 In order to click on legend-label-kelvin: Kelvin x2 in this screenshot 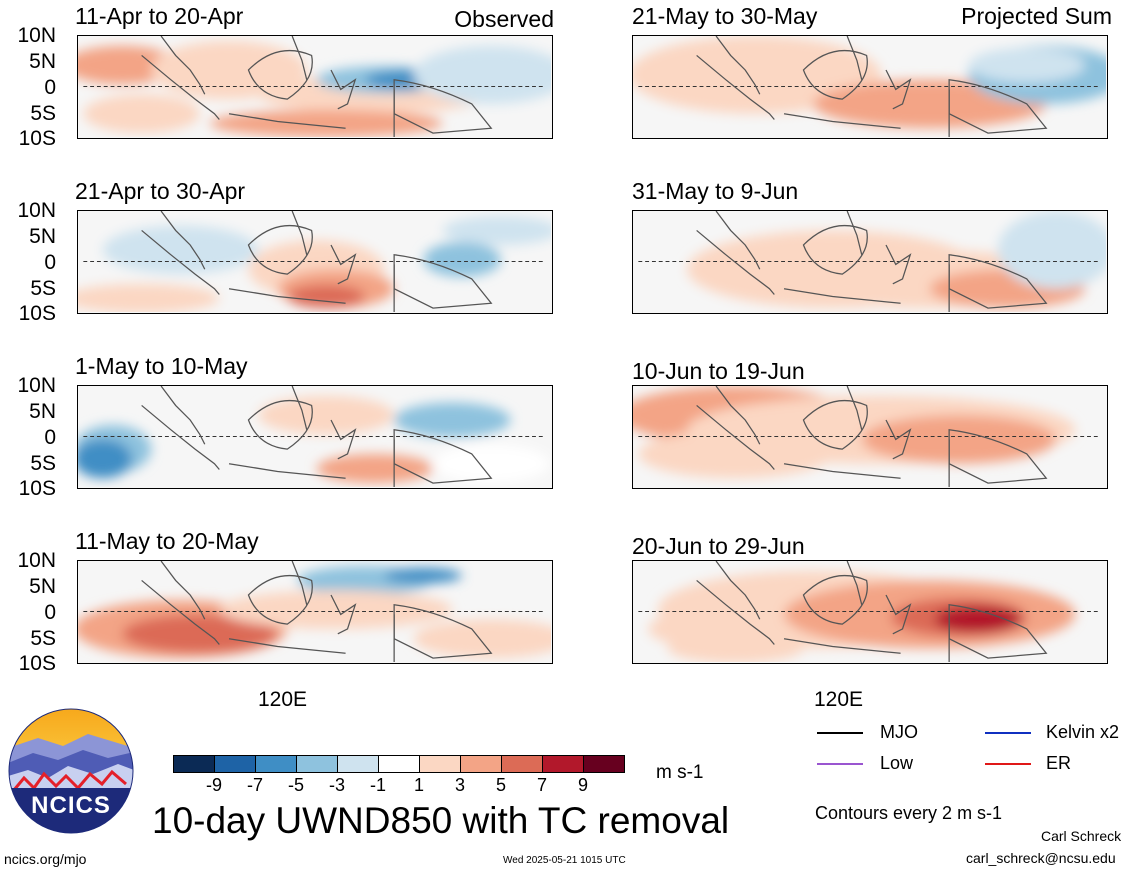, I will do `click(1083, 732)`.